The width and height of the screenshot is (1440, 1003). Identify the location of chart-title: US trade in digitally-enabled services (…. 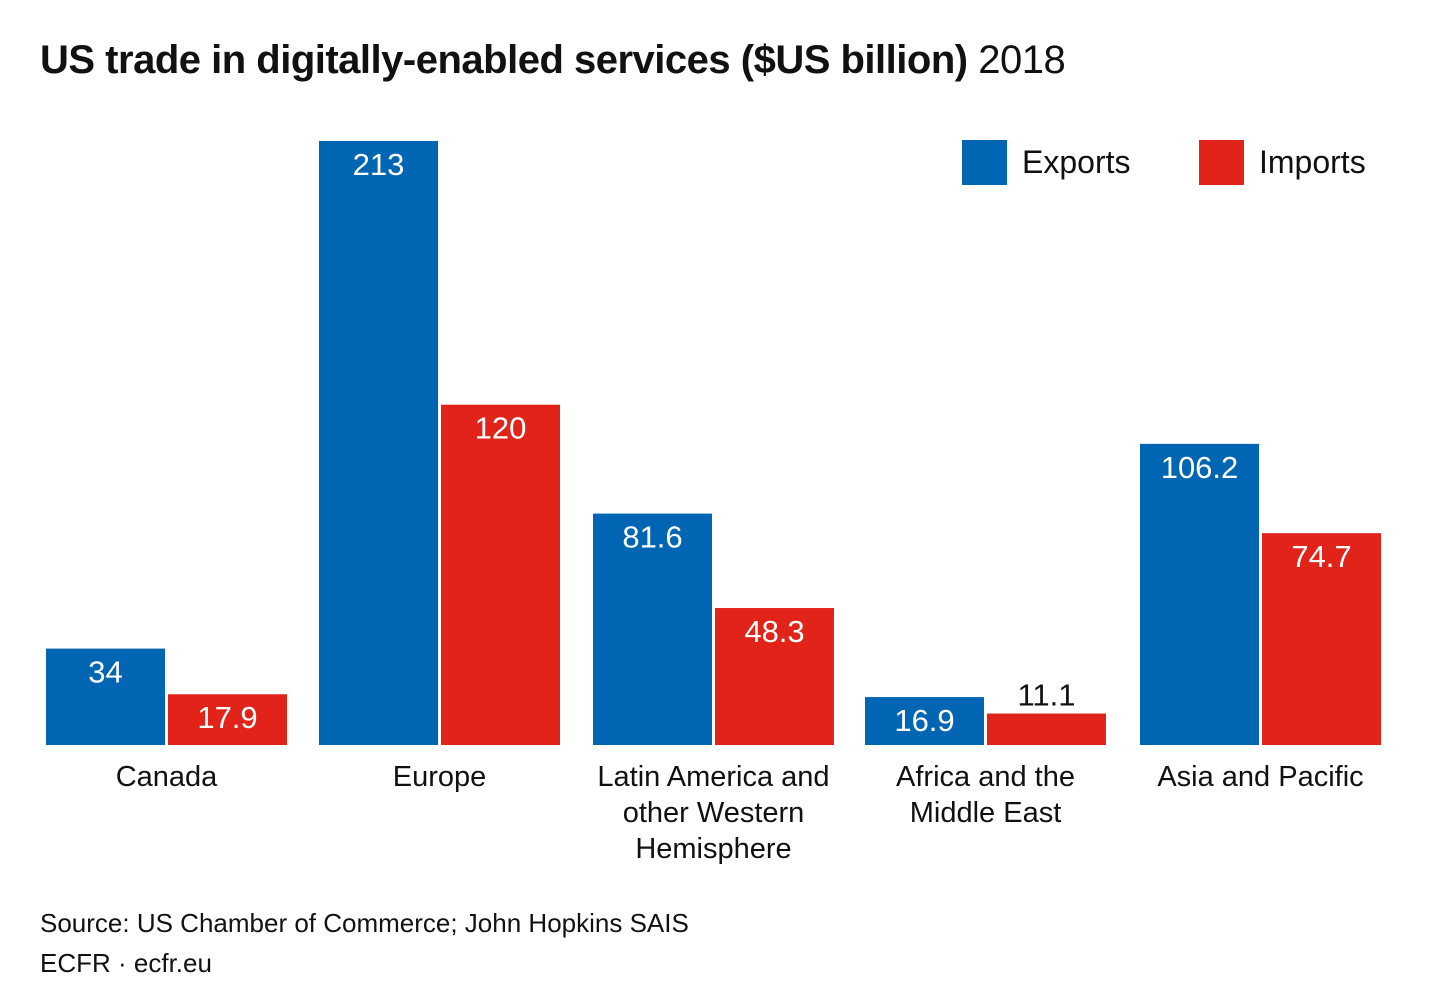
(553, 60).